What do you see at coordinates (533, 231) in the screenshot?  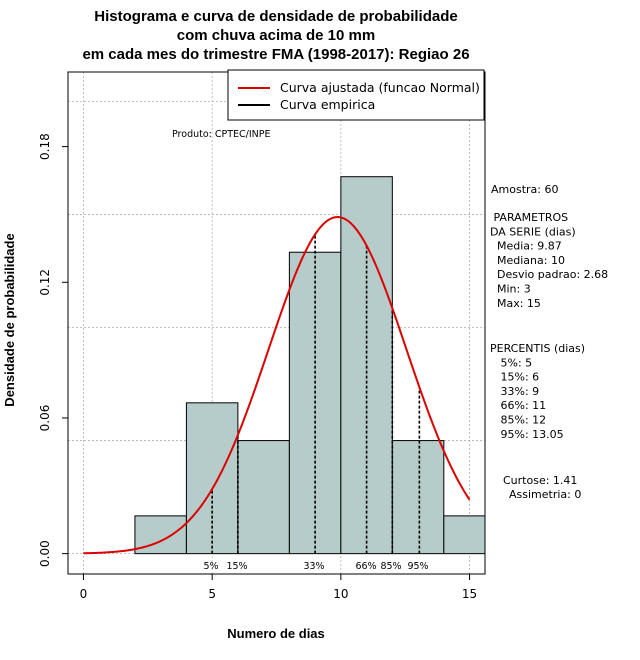 I see `parameter-line-2: DA SERIE (dias)` at bounding box center [533, 231].